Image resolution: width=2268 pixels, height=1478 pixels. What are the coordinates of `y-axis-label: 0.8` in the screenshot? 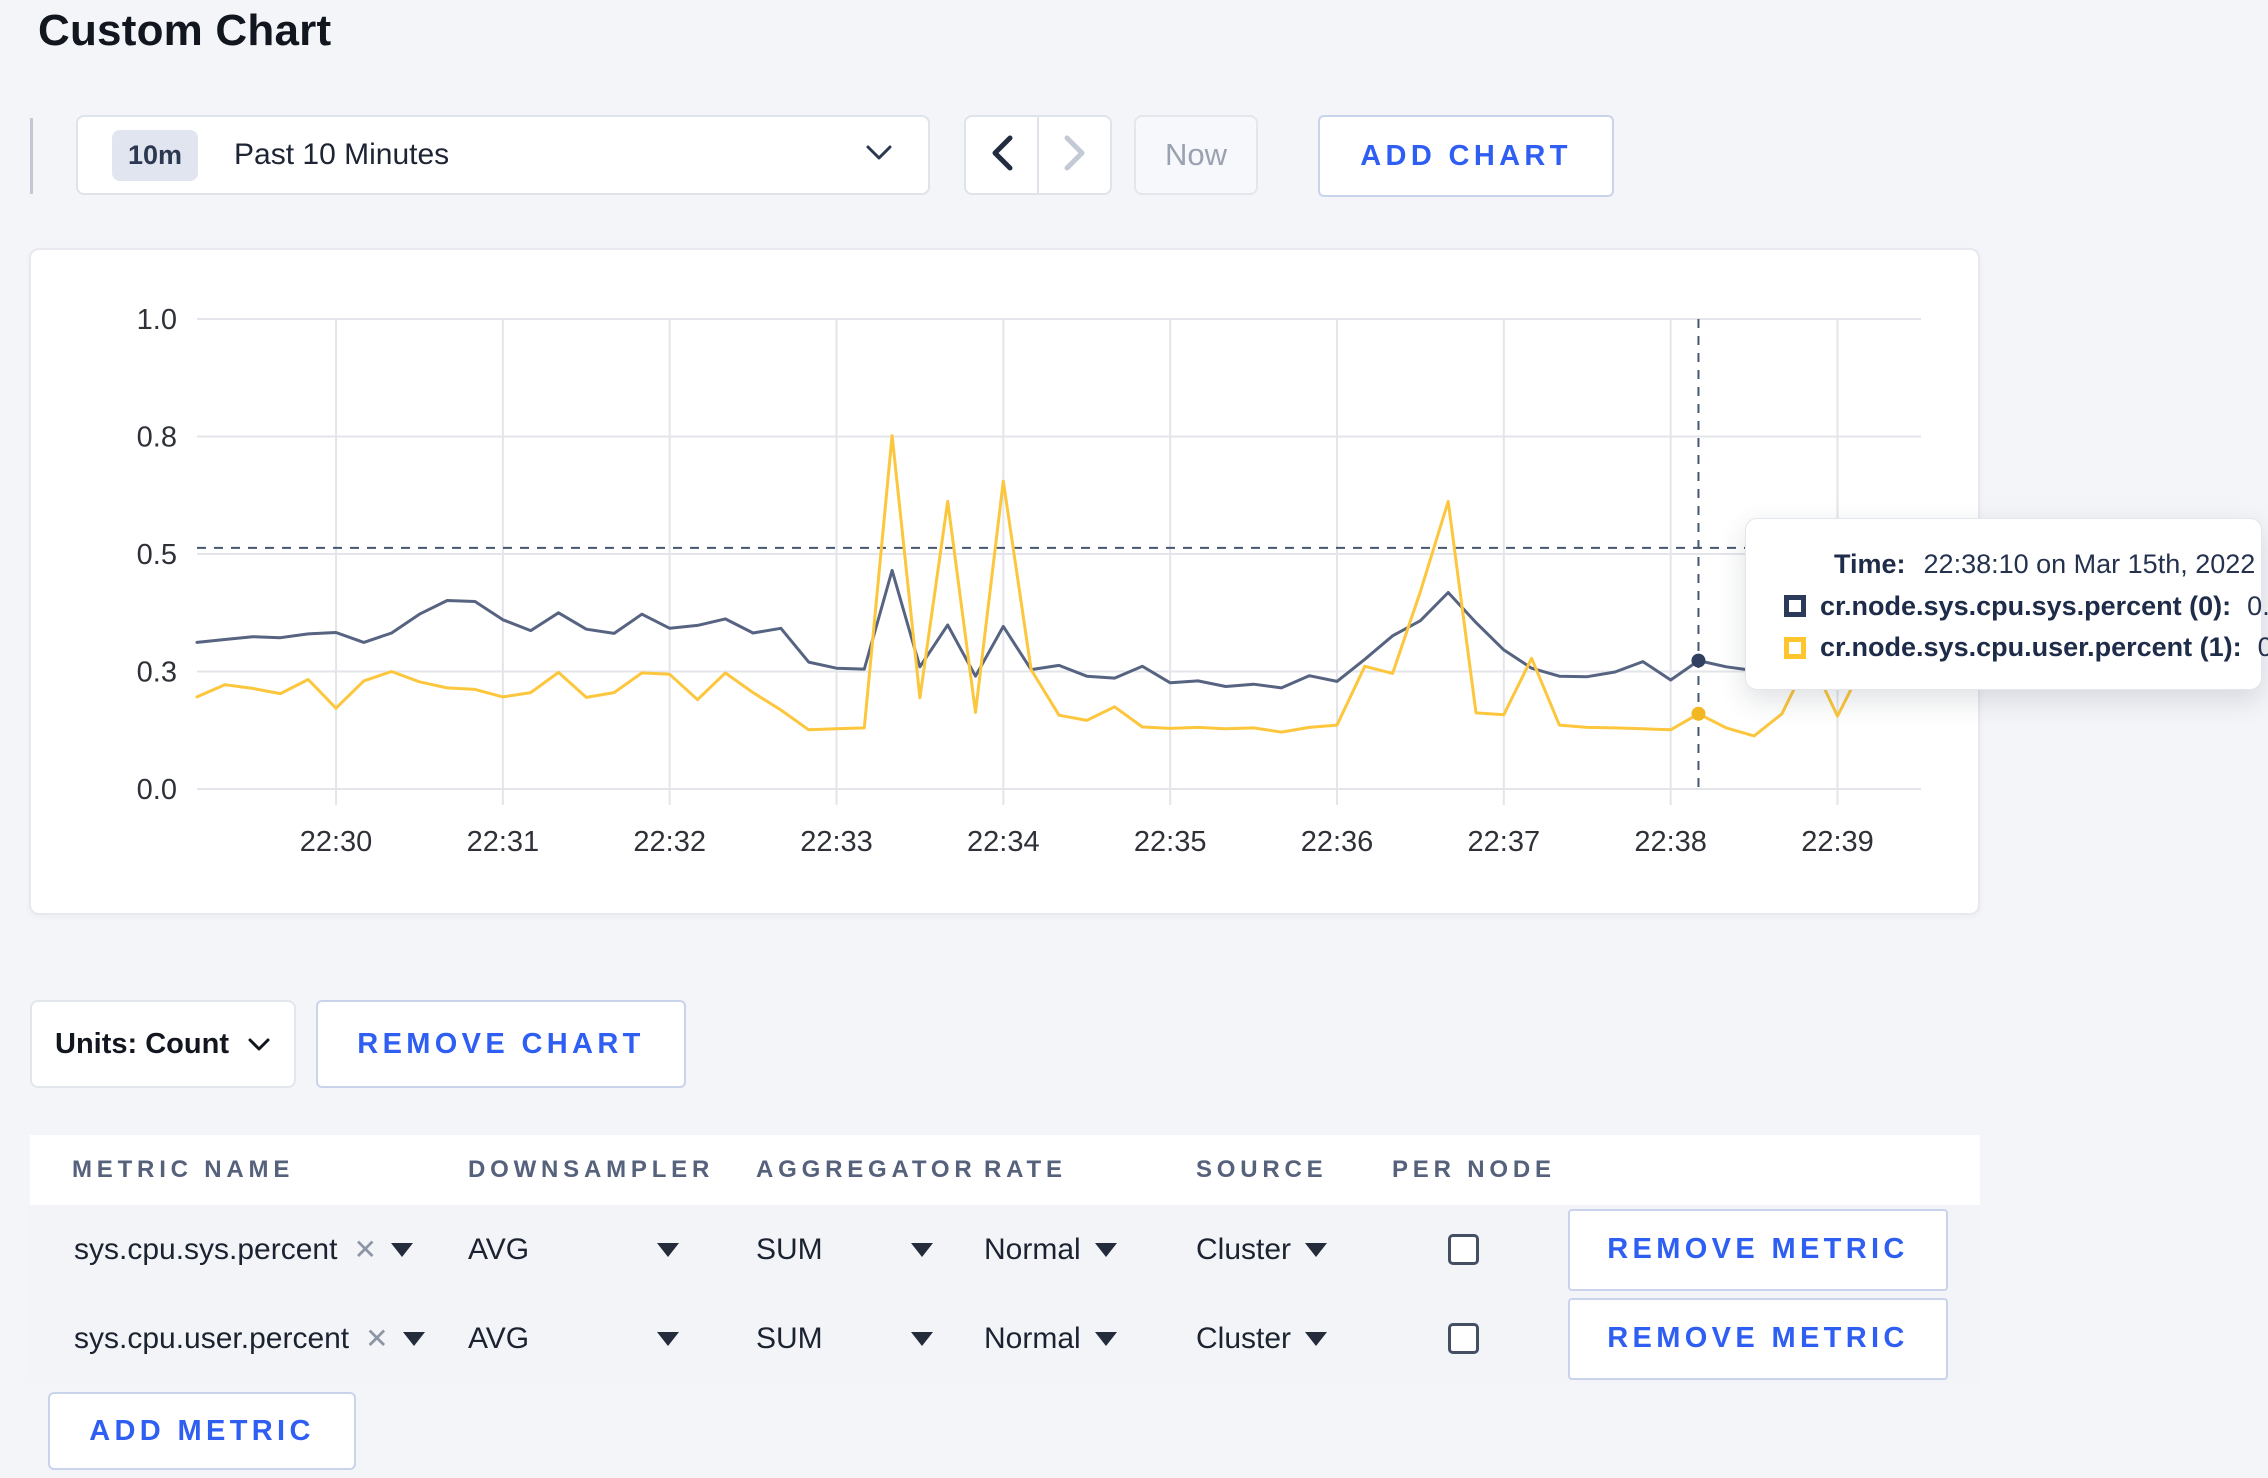 It's located at (157, 438).